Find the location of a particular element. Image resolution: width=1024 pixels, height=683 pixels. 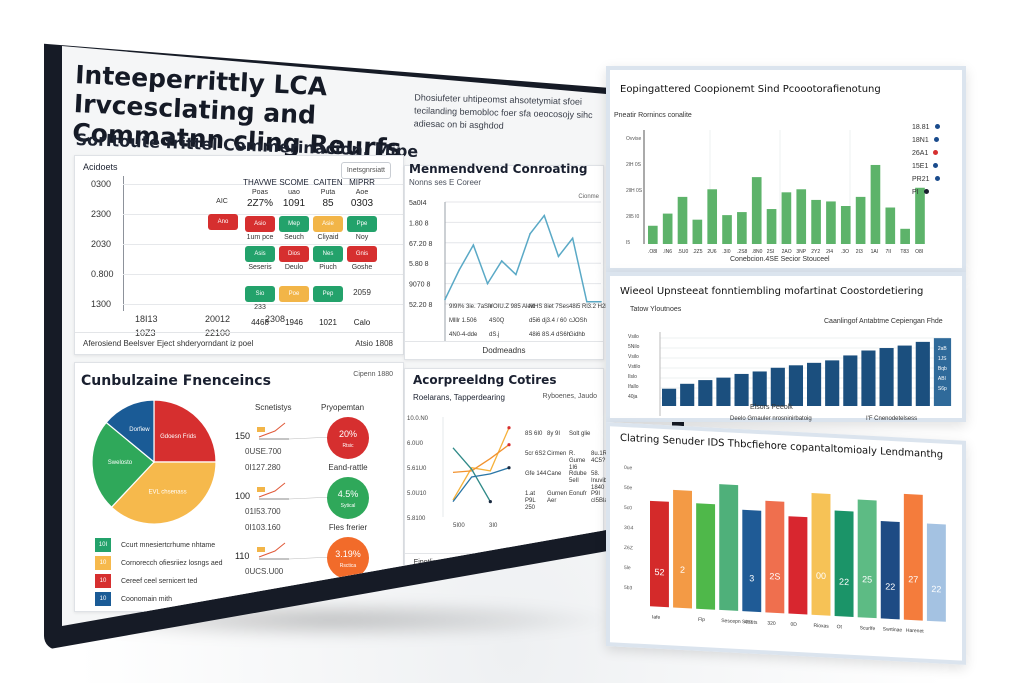

heatmap-y-tick: 0300 is located at coordinates (101, 184).